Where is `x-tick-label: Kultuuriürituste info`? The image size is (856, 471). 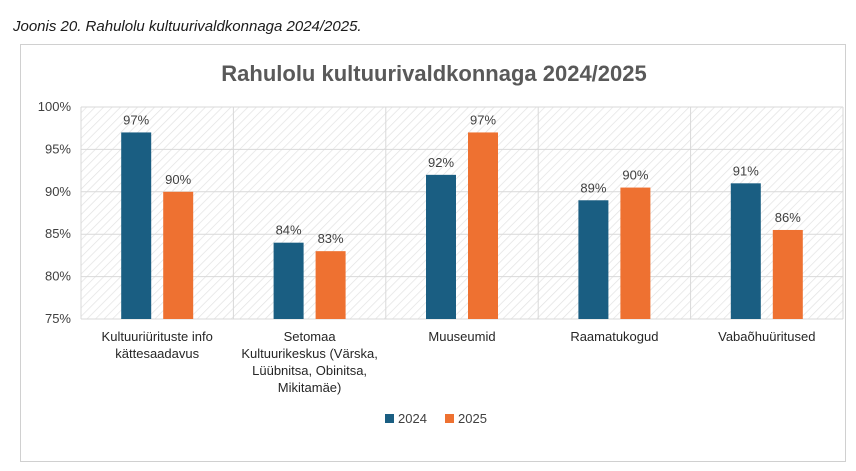 x-tick-label: Kultuuriürituste info is located at coordinates (157, 336).